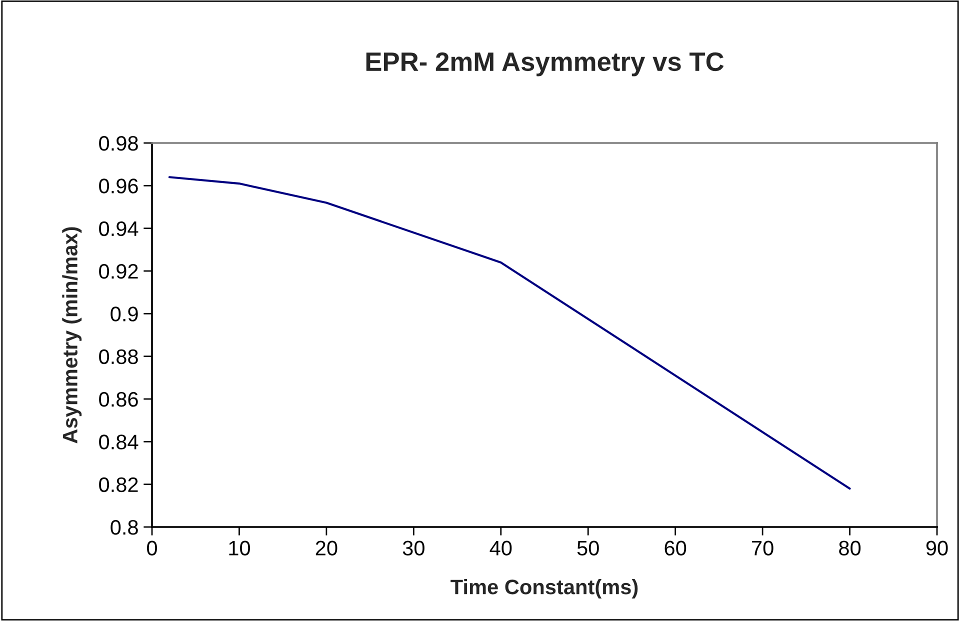 This screenshot has width=960, height=621. What do you see at coordinates (544, 588) in the screenshot?
I see `x-axis-title: Time Constant(ms)` at bounding box center [544, 588].